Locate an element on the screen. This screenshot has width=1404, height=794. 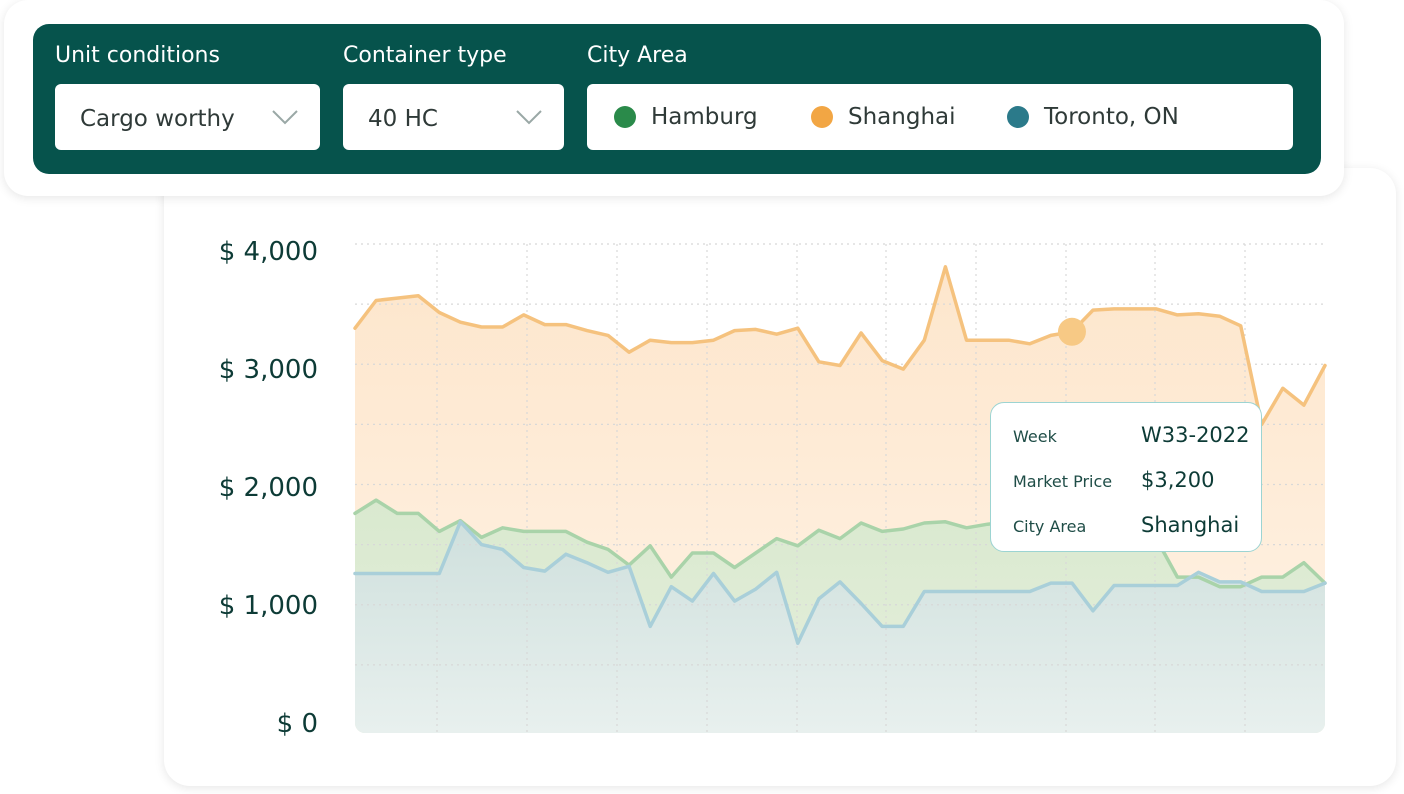
legend-item-toronto: Toronto, ON is located at coordinates (1093, 117).